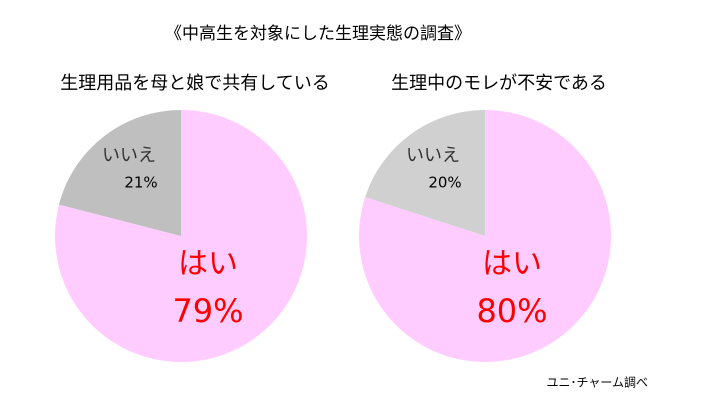  What do you see at coordinates (194, 83) in the screenshot?
I see `pie-title: 生理用品を母と娘で共有している` at bounding box center [194, 83].